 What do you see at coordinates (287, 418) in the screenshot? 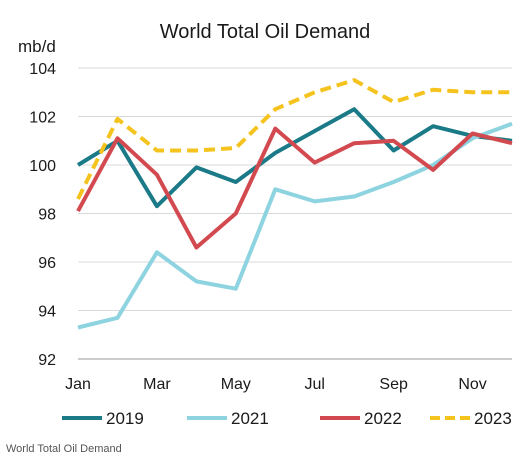
I see `legend: 2019 2021 2022 2023` at bounding box center [287, 418].